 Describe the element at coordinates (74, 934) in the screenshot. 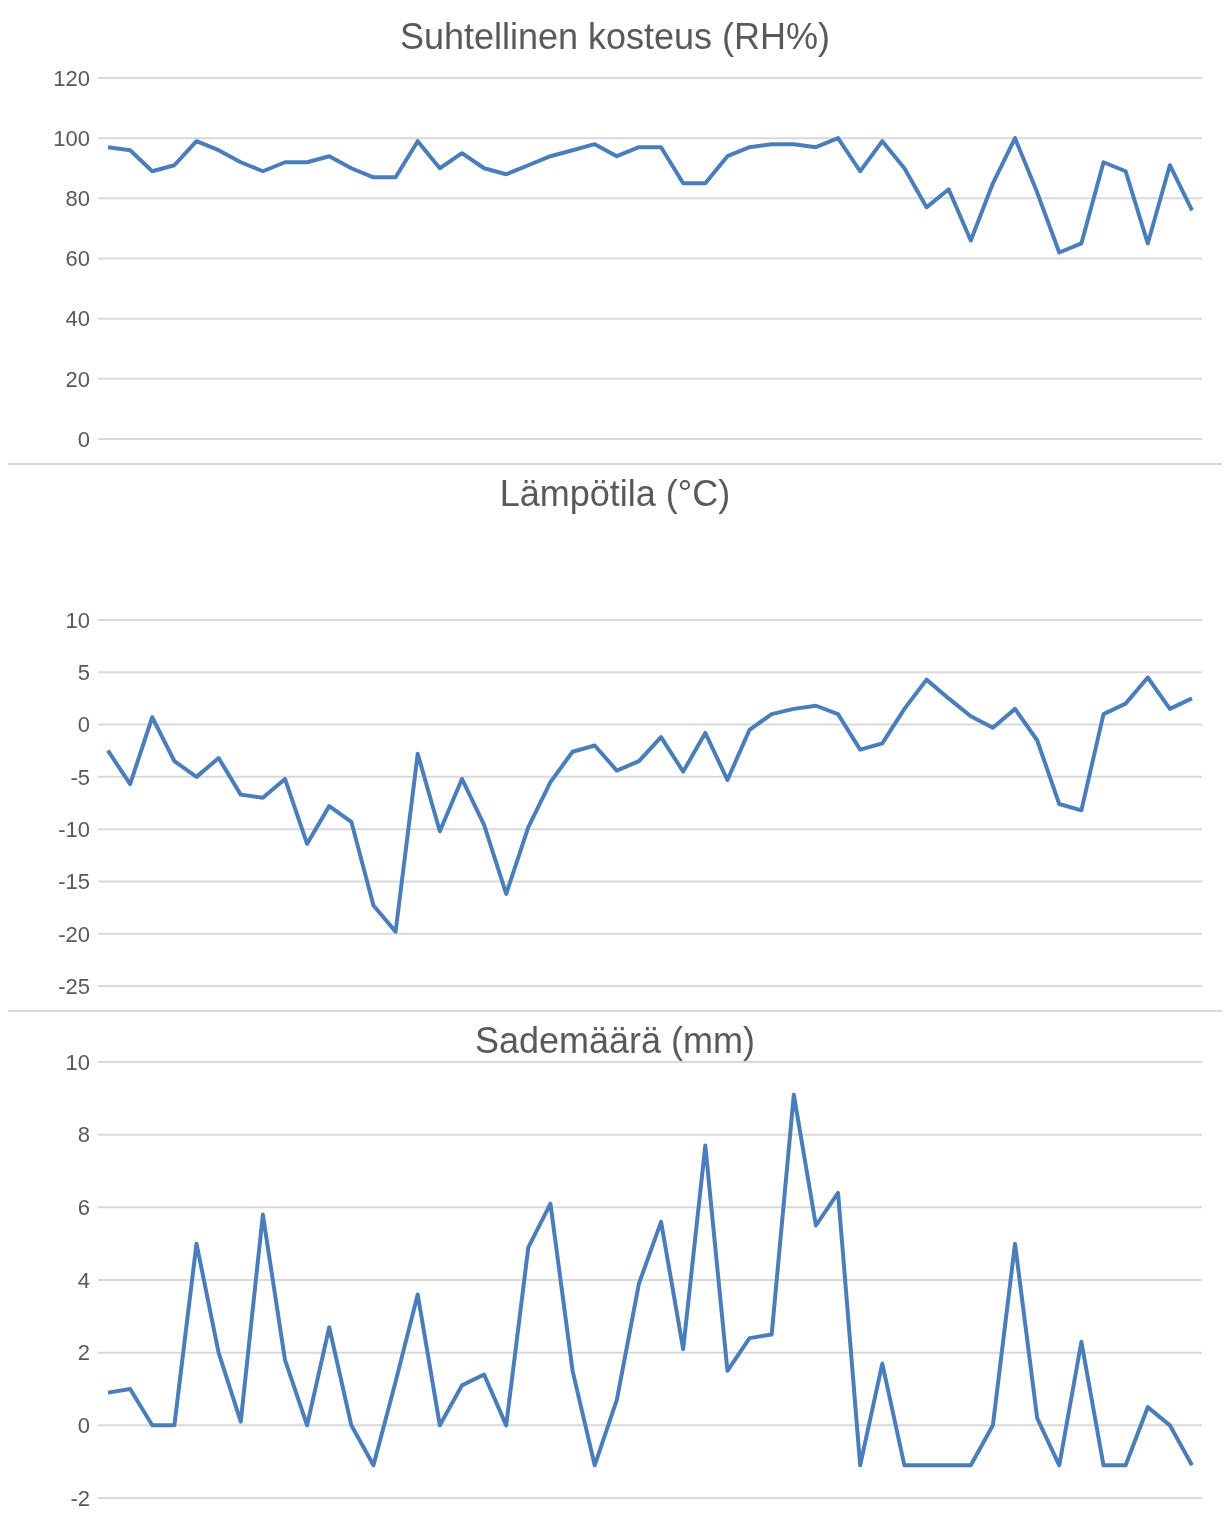

I see `y-tick-label: -20` at that location.